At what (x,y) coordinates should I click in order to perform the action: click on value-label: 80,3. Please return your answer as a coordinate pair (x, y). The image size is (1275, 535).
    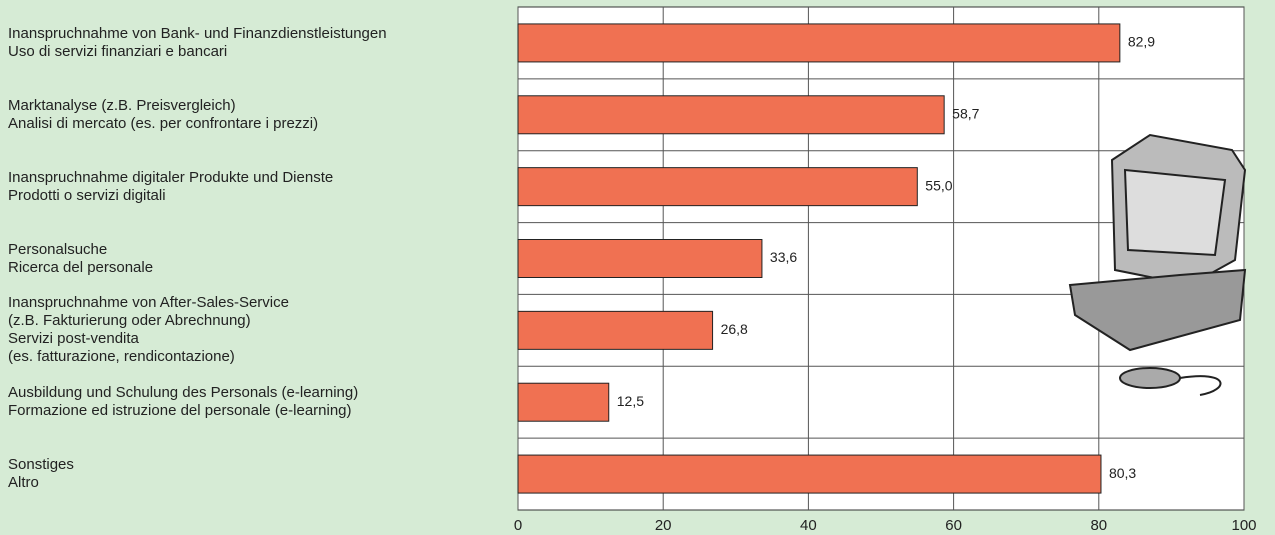
    Looking at the image, I should click on (1122, 473).